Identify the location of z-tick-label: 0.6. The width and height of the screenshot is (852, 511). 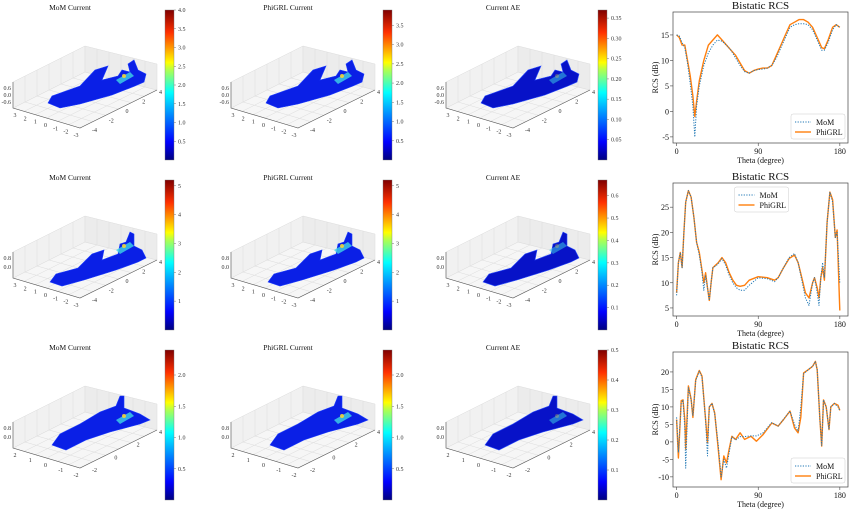
(8, 89).